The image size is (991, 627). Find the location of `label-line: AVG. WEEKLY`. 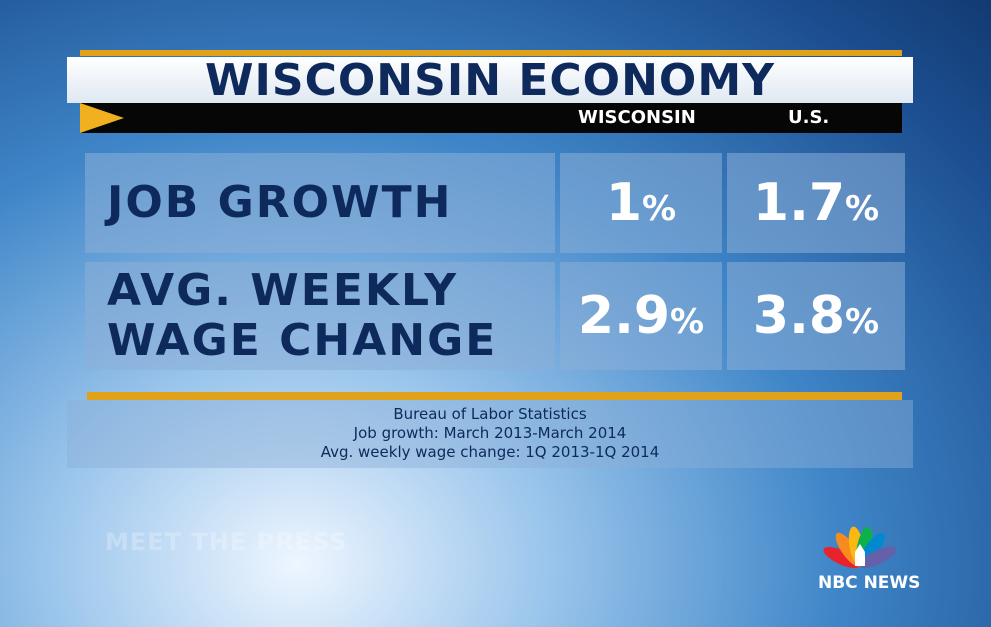

label-line: AVG. WEEKLY is located at coordinates (283, 290).